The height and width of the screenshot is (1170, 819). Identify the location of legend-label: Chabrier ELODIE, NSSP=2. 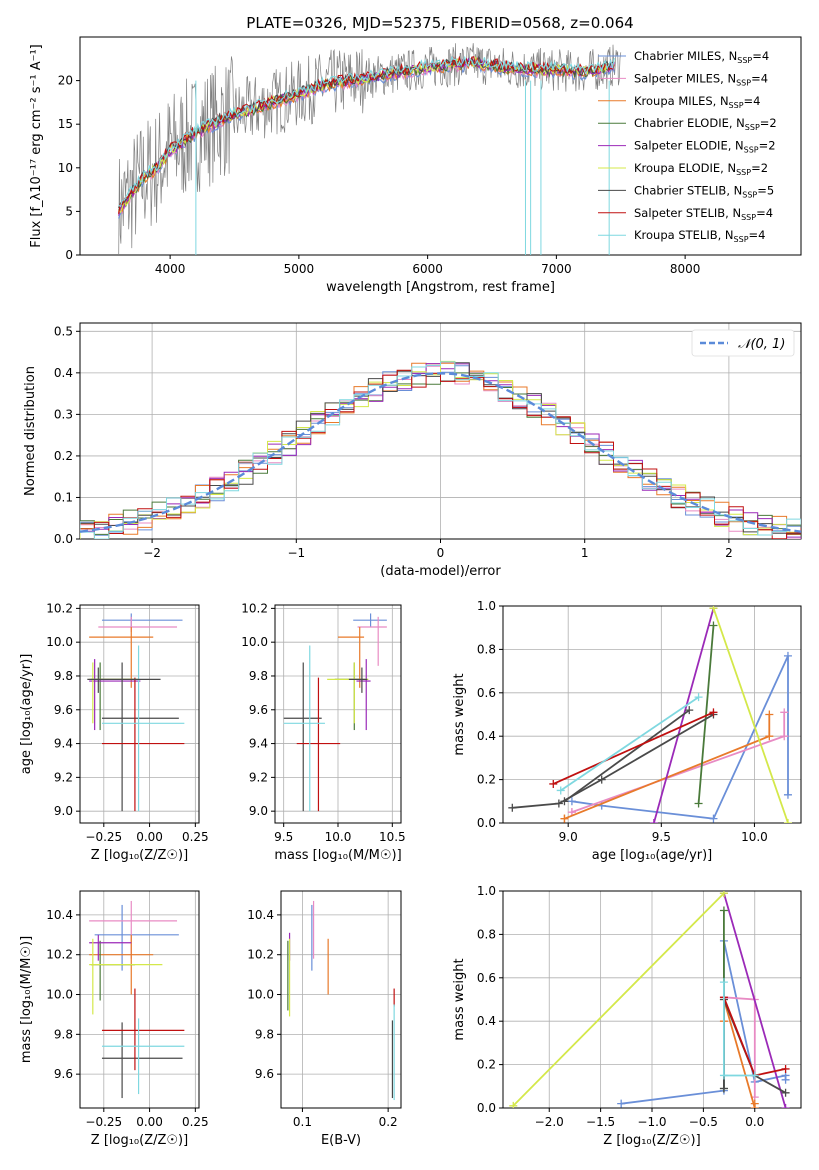
(705, 124).